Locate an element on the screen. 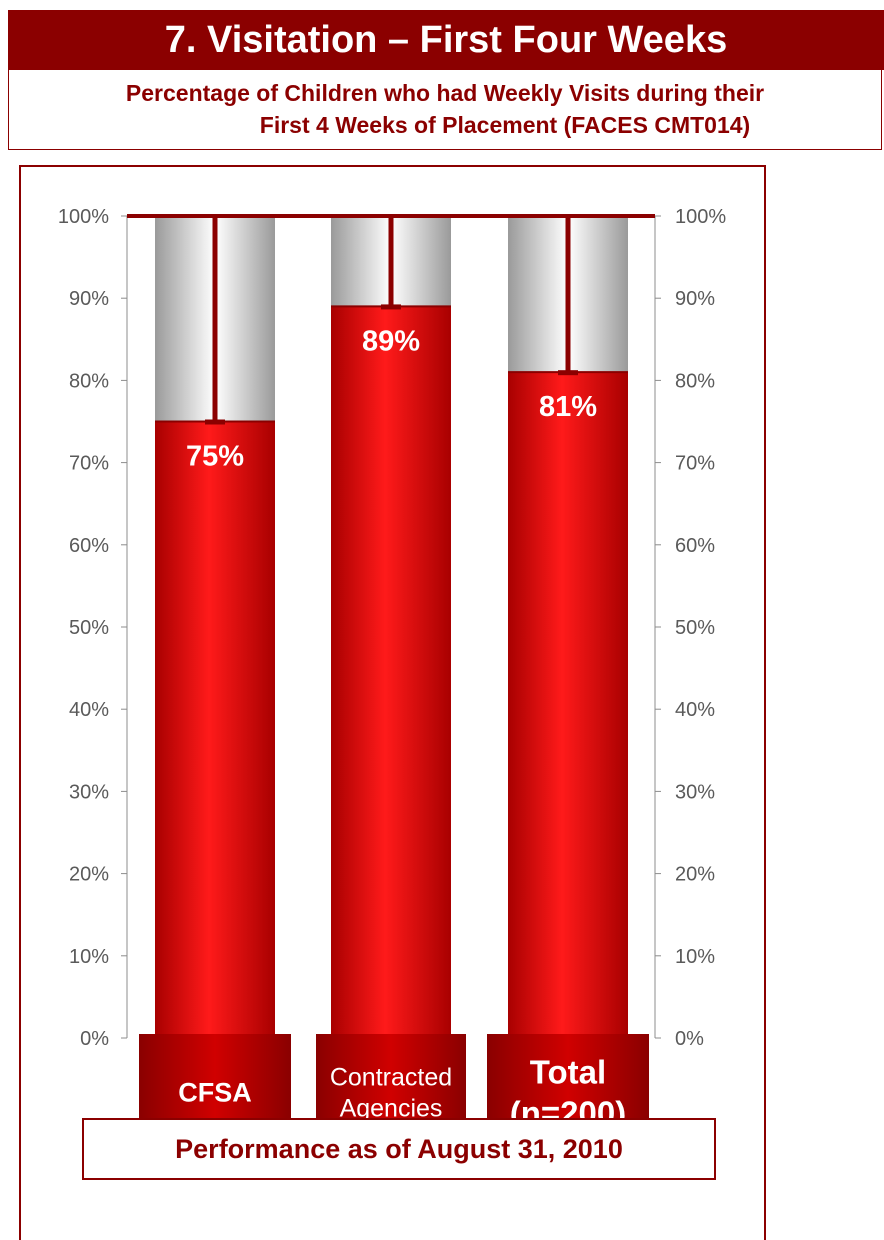 This screenshot has width=884, height=1240. left-tick-label: 40% is located at coordinates (89, 710).